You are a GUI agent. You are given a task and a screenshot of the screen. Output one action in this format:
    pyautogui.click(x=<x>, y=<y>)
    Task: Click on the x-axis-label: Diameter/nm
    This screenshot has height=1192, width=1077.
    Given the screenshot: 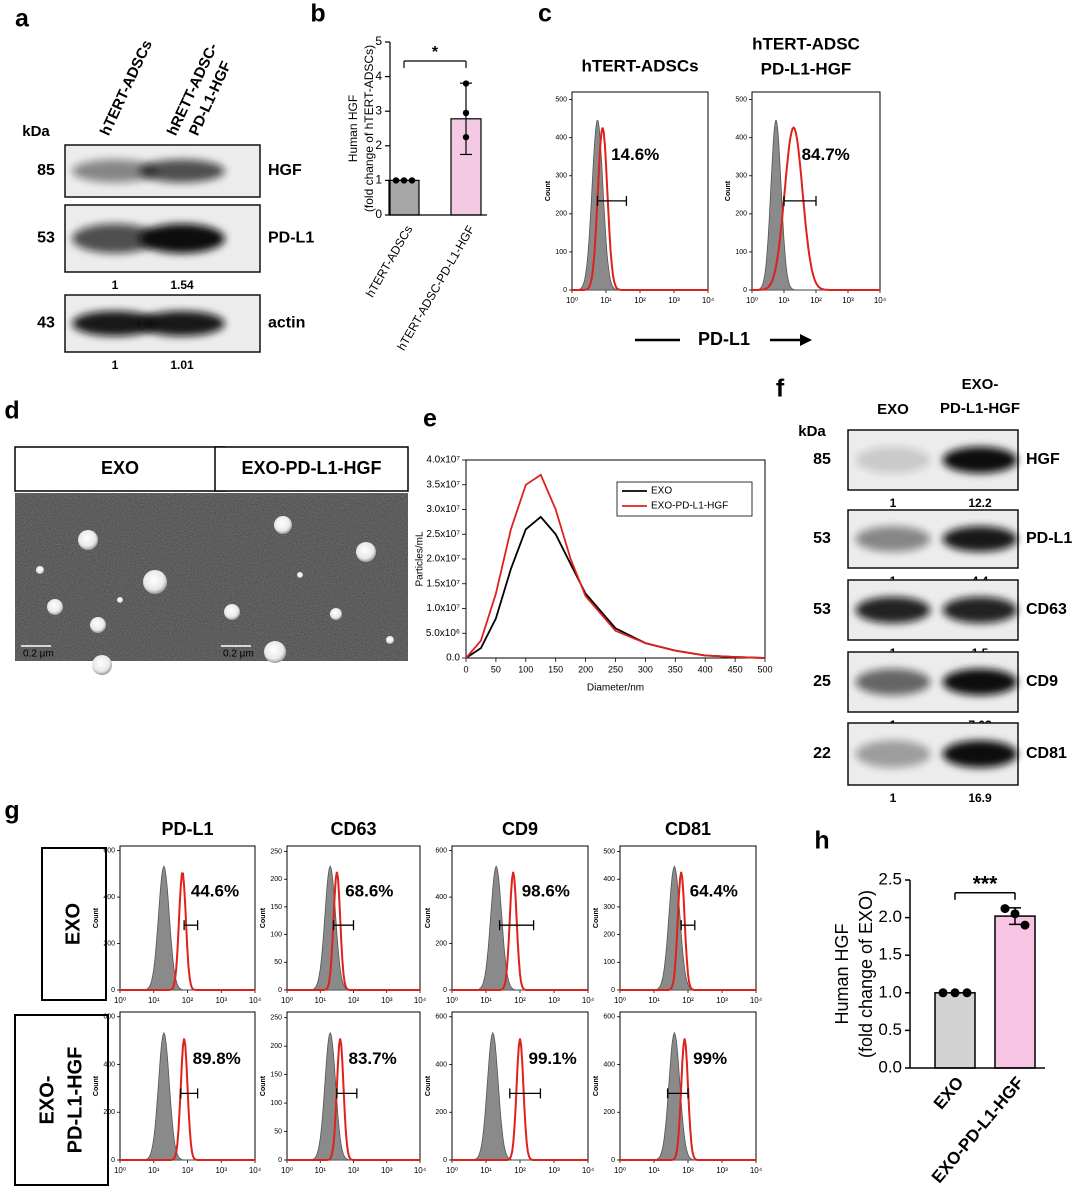 What is the action you would take?
    pyautogui.click(x=615, y=688)
    